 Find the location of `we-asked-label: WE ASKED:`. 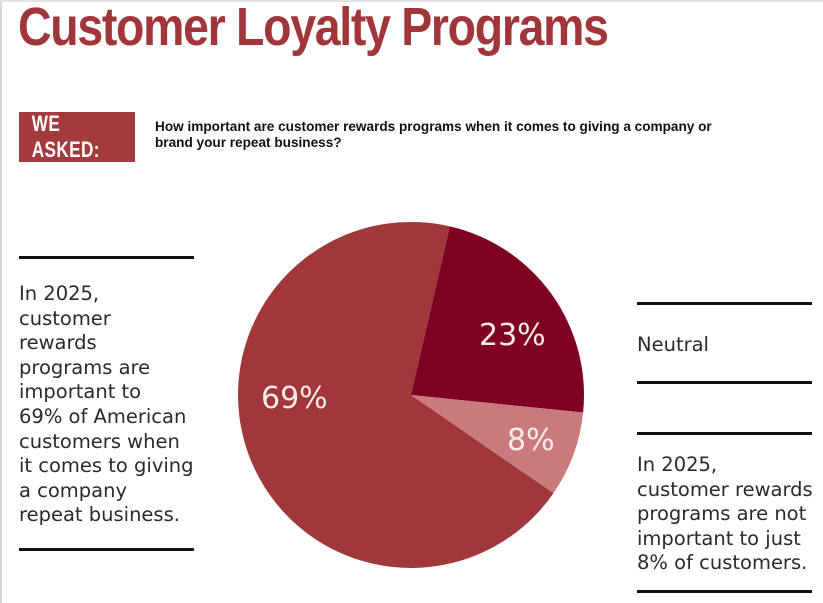

we-asked-label: WE ASKED: is located at coordinates (65, 136).